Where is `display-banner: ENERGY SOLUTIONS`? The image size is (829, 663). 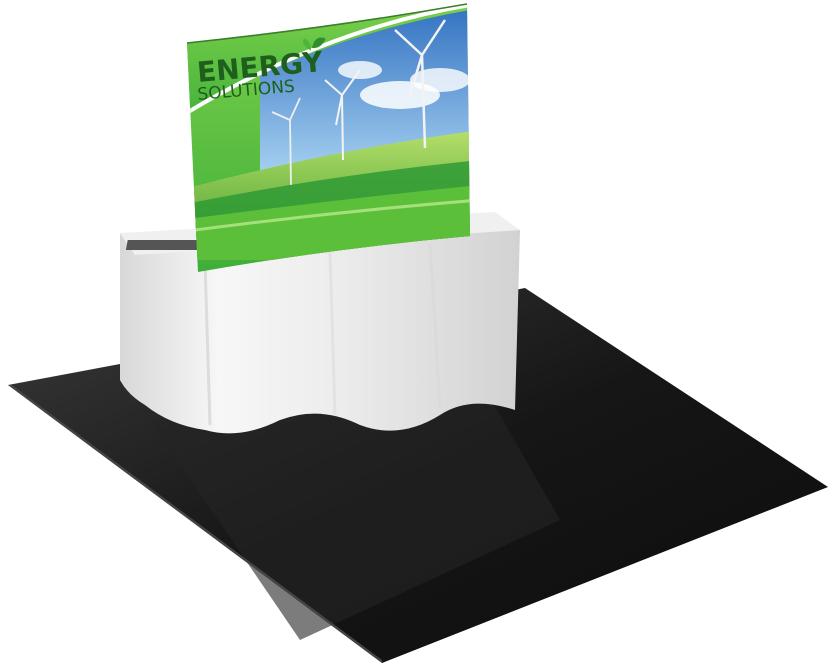
display-banner: ENERGY SOLUTIONS is located at coordinates (328, 137).